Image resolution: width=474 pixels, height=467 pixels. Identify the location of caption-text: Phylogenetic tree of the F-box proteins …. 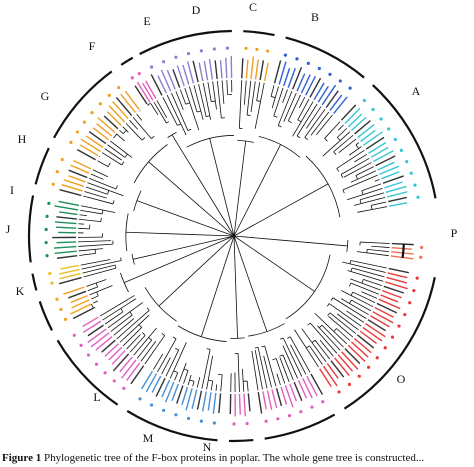
(233, 458).